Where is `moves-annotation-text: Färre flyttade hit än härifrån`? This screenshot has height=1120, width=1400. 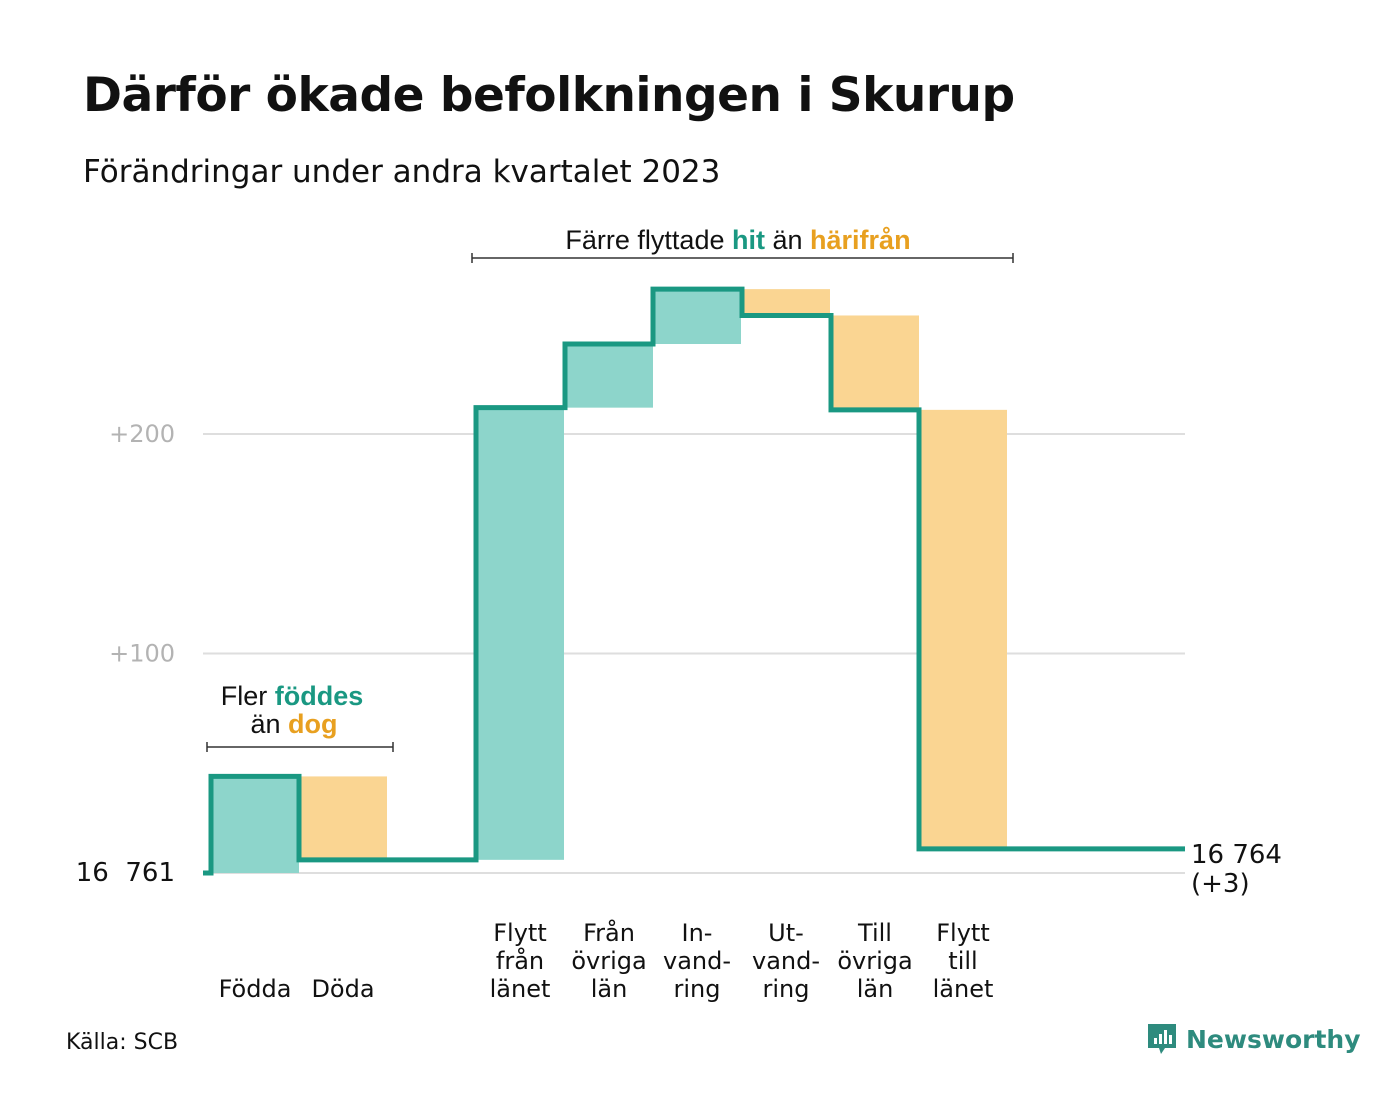 moves-annotation-text: Färre flyttade hit än härifrån is located at coordinates (737, 240).